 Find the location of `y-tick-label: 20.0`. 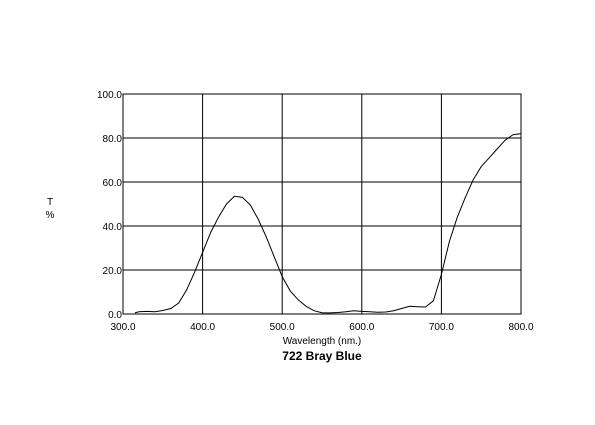

y-tick-label: 20.0 is located at coordinates (113, 271).